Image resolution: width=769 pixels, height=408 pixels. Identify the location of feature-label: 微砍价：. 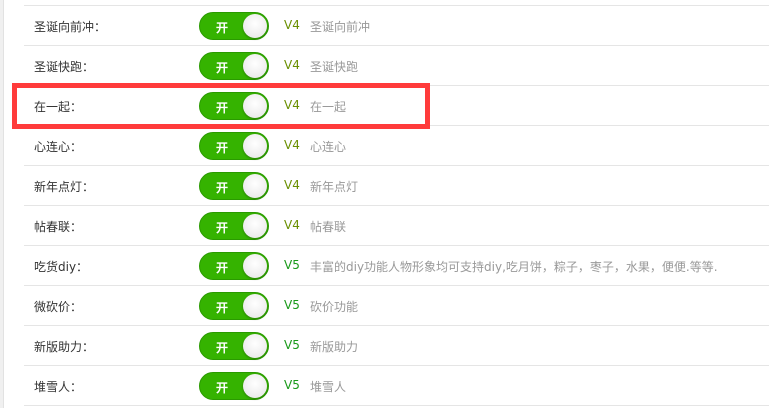
(58, 307).